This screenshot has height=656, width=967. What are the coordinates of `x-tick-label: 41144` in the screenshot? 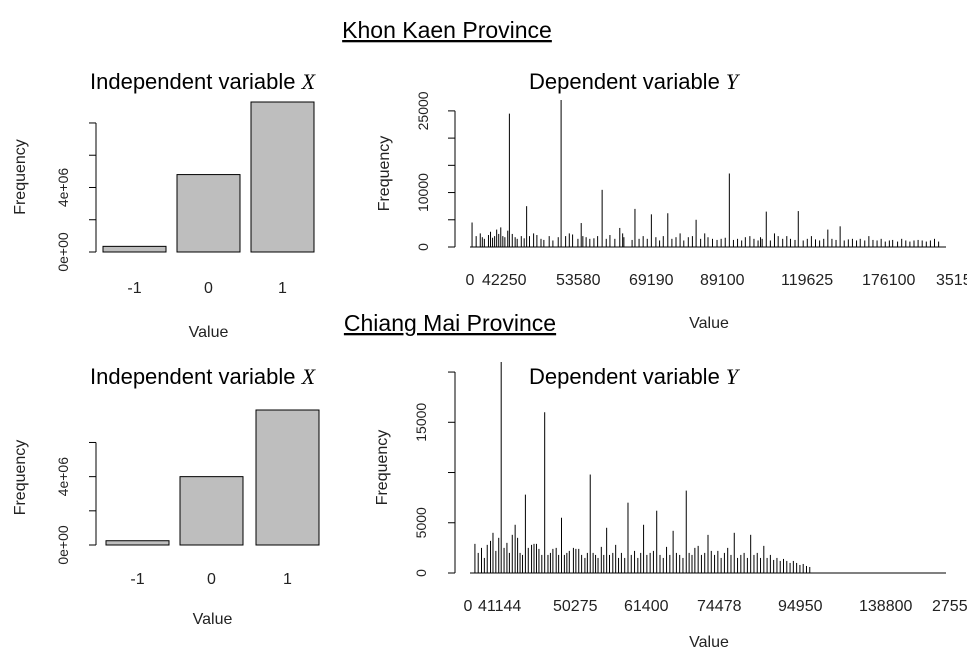 It's located at (499, 606).